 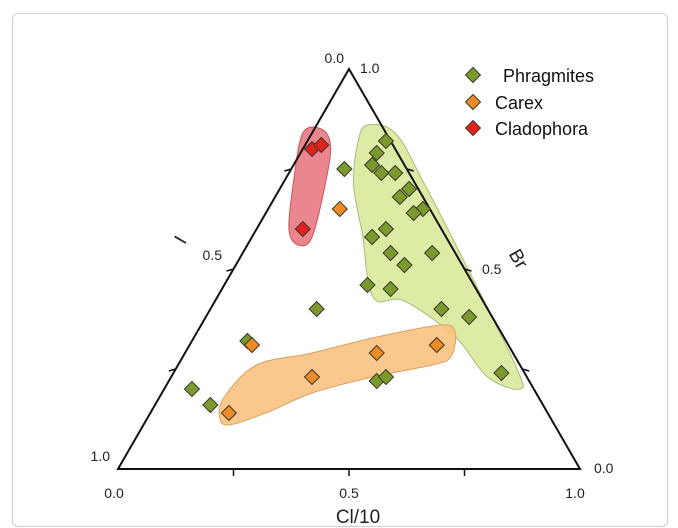 What do you see at coordinates (114, 493) in the screenshot?
I see `tick-label-bottom-0: 0.0` at bounding box center [114, 493].